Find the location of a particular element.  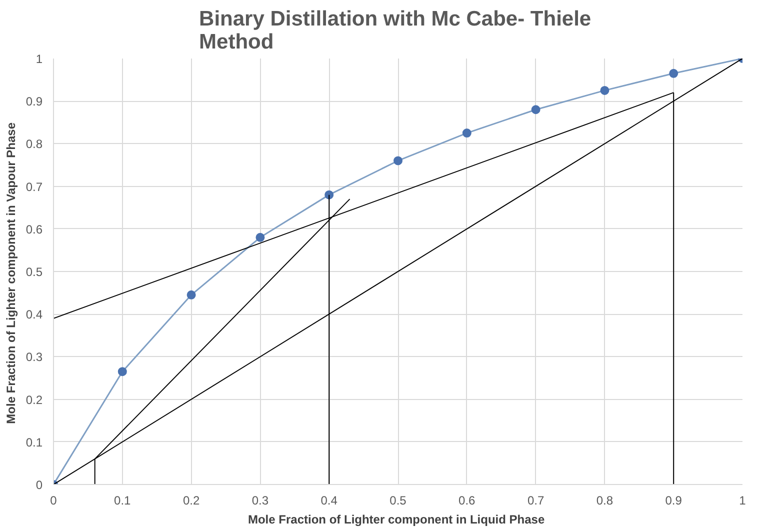

y-tick-label: 0.2 is located at coordinates (34, 399).